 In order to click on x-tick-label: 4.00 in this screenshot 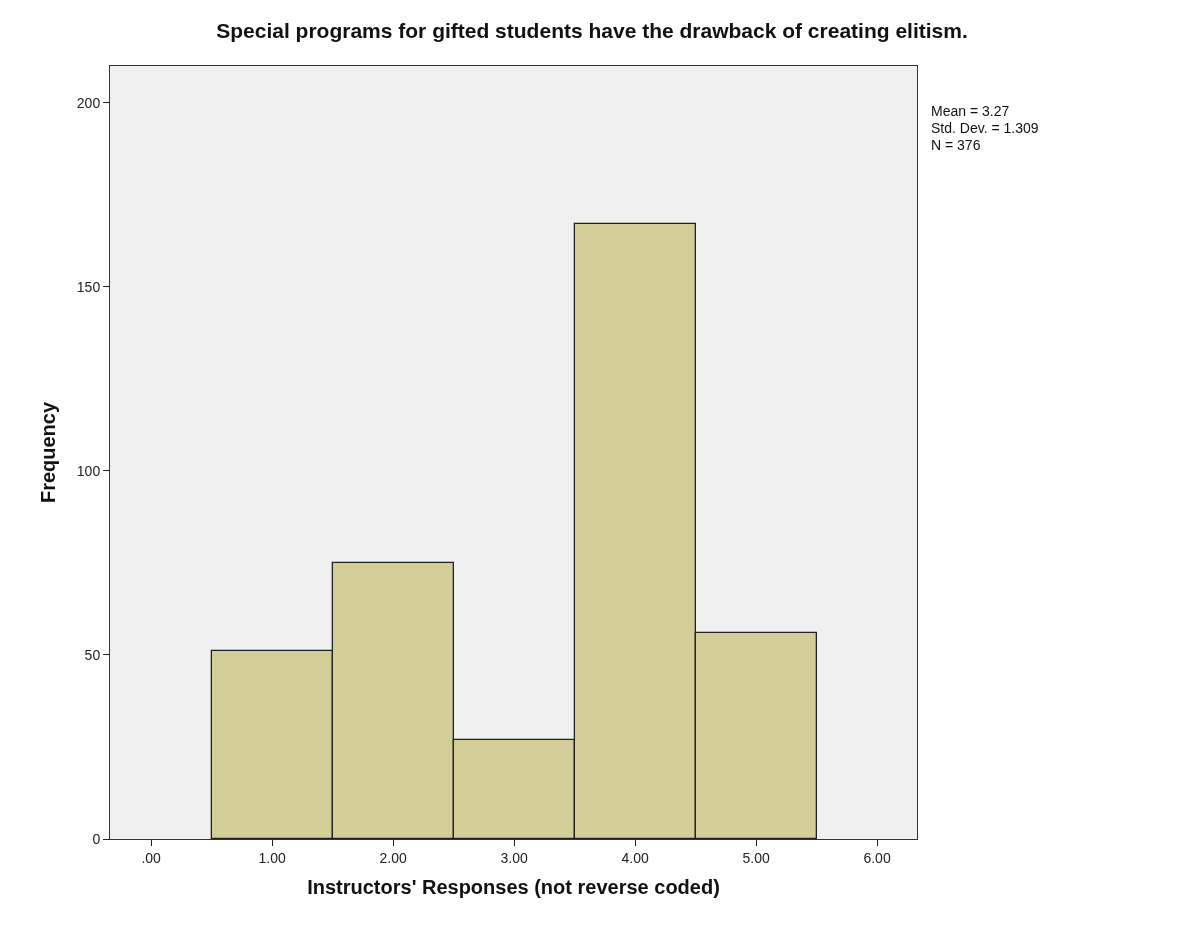, I will do `click(635, 857)`.